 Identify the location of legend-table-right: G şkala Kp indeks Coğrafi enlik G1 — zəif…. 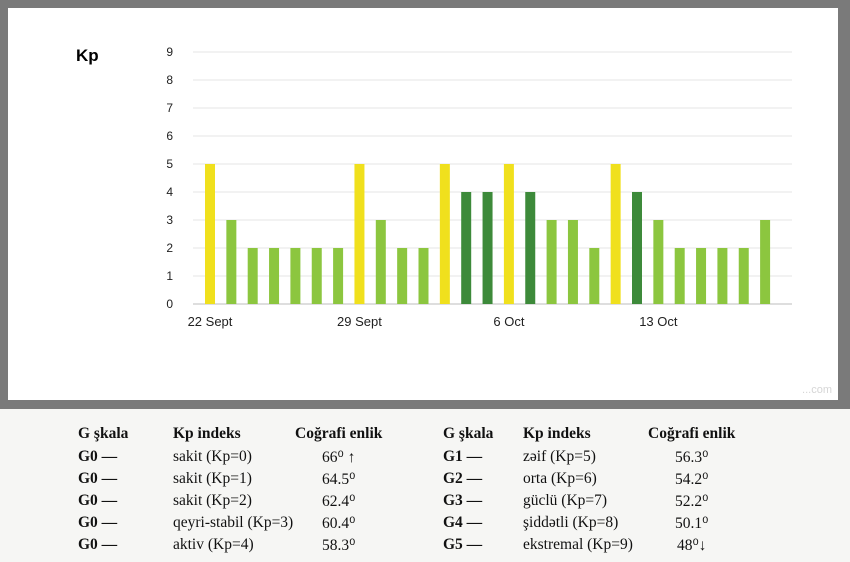
(589, 489).